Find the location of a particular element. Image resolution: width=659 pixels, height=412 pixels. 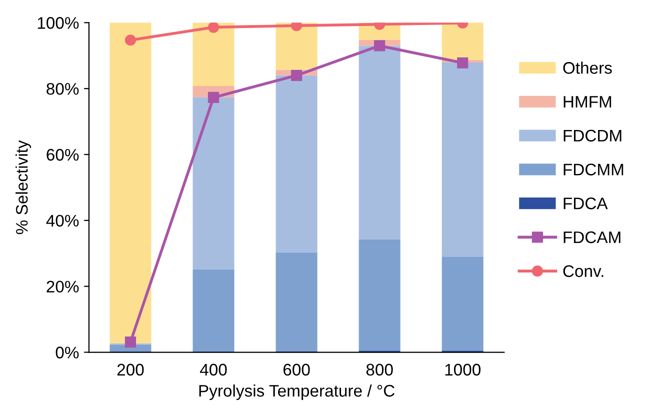

x-tick-label: 600 is located at coordinates (296, 370).